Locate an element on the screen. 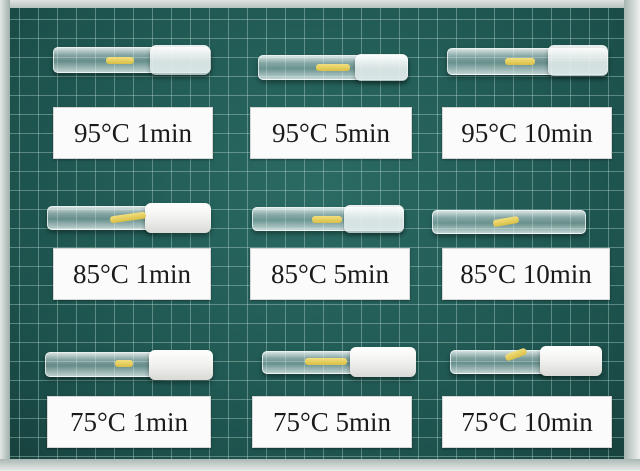  sample-95c-5min is located at coordinates (333, 67).